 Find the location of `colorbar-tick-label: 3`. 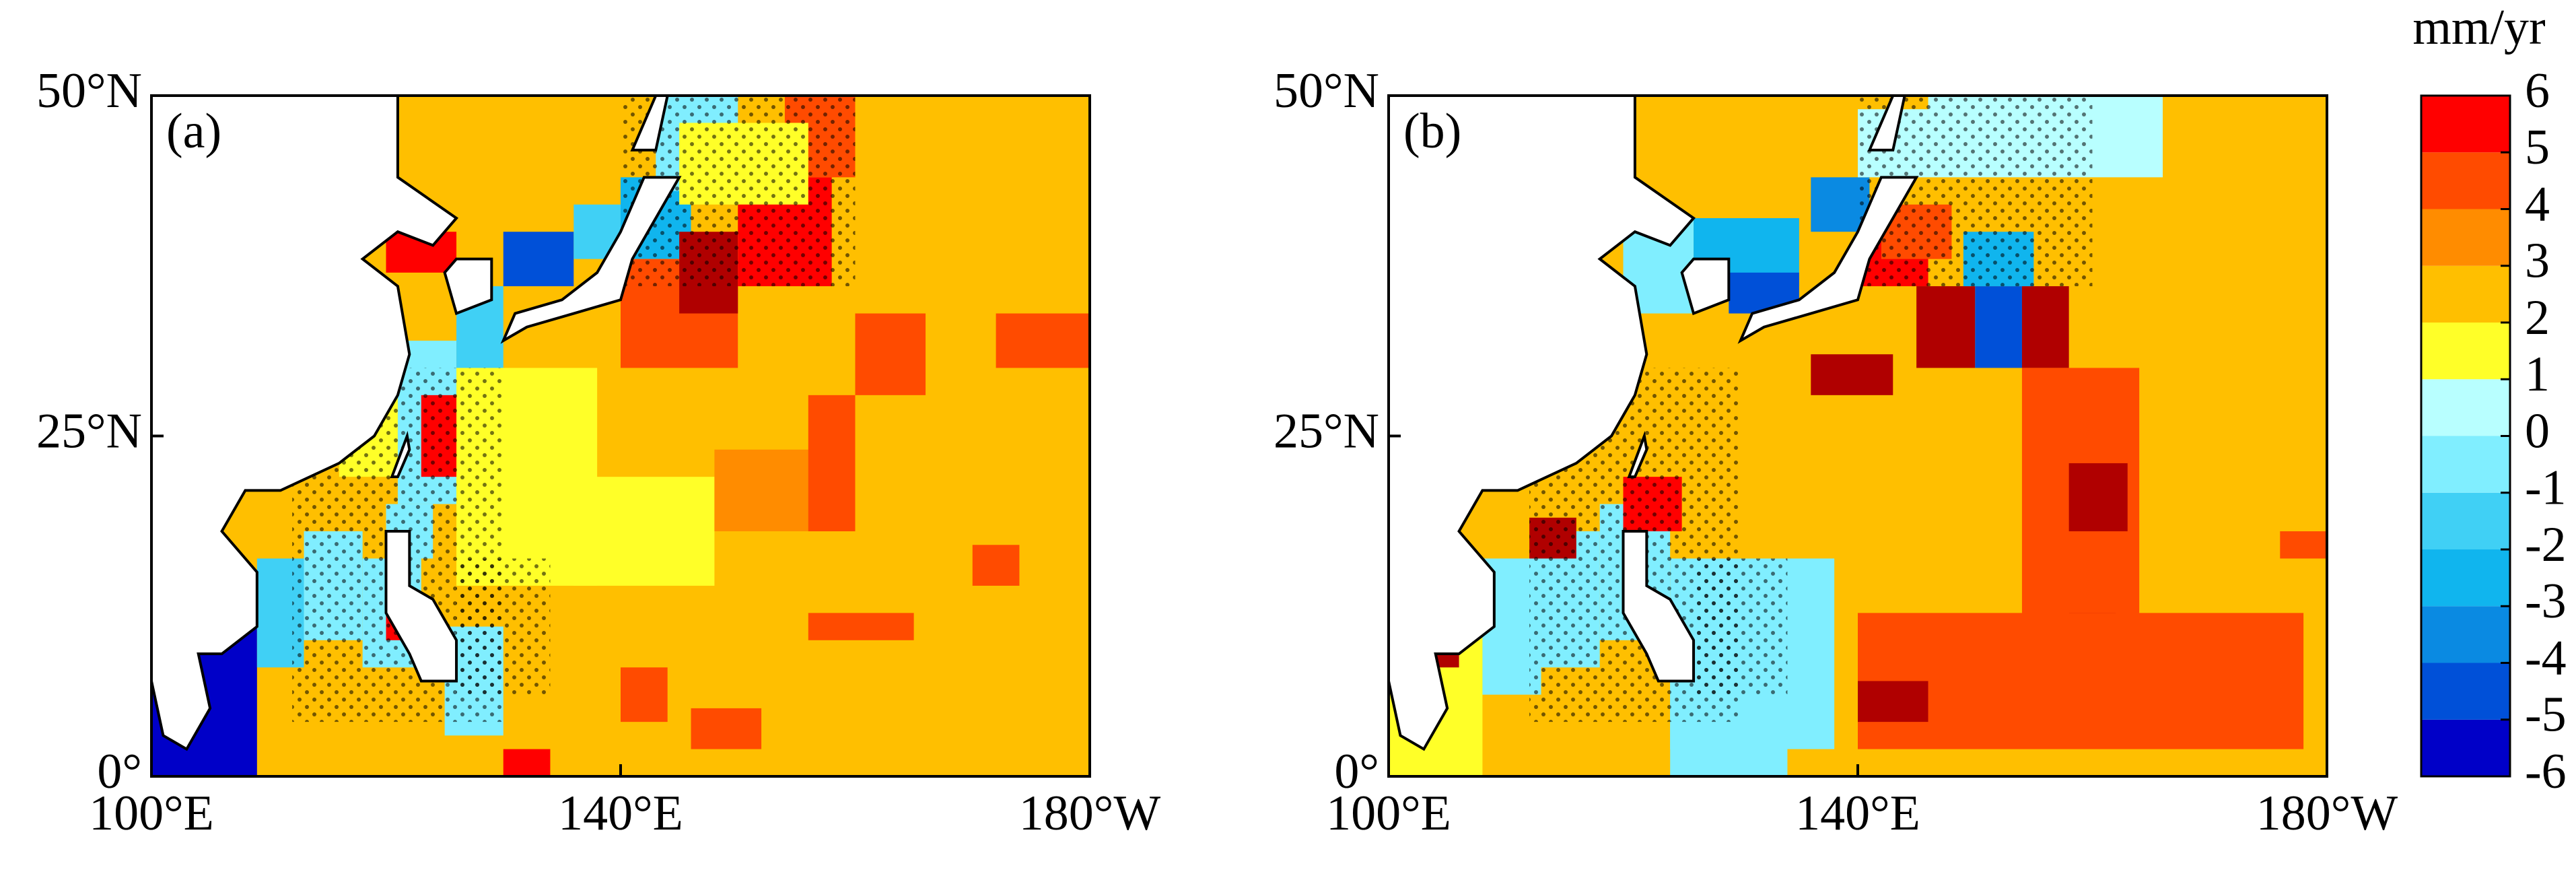

colorbar-tick-label: 3 is located at coordinates (2537, 261).